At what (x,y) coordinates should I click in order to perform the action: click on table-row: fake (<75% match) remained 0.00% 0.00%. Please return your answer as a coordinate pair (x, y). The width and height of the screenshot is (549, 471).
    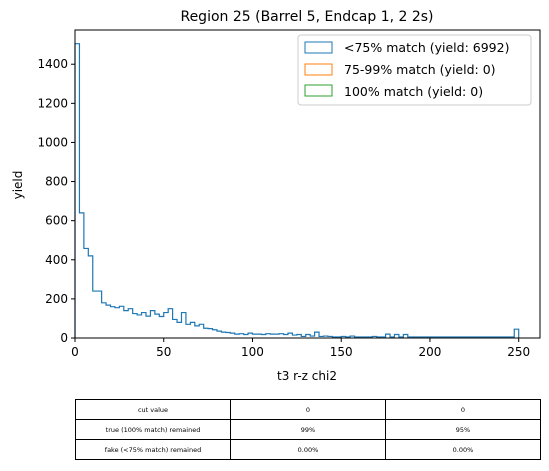
    Looking at the image, I should click on (308, 449).